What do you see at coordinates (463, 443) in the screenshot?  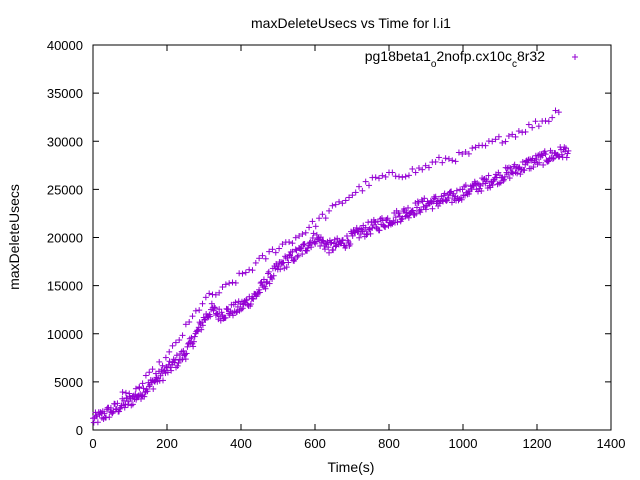 I see `x-tick-label: 1000` at bounding box center [463, 443].